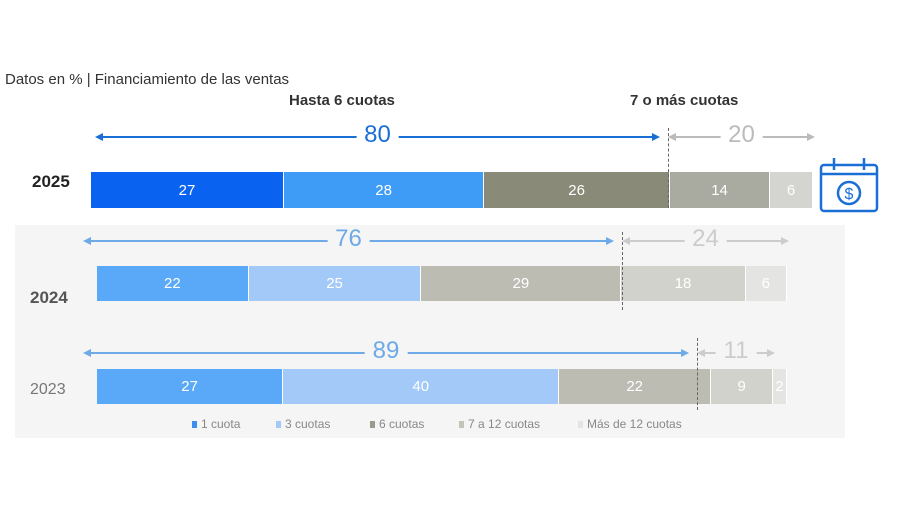 Image resolution: width=900 pixels, height=505 pixels. What do you see at coordinates (48, 389) in the screenshot?
I see `year-label: 2023` at bounding box center [48, 389].